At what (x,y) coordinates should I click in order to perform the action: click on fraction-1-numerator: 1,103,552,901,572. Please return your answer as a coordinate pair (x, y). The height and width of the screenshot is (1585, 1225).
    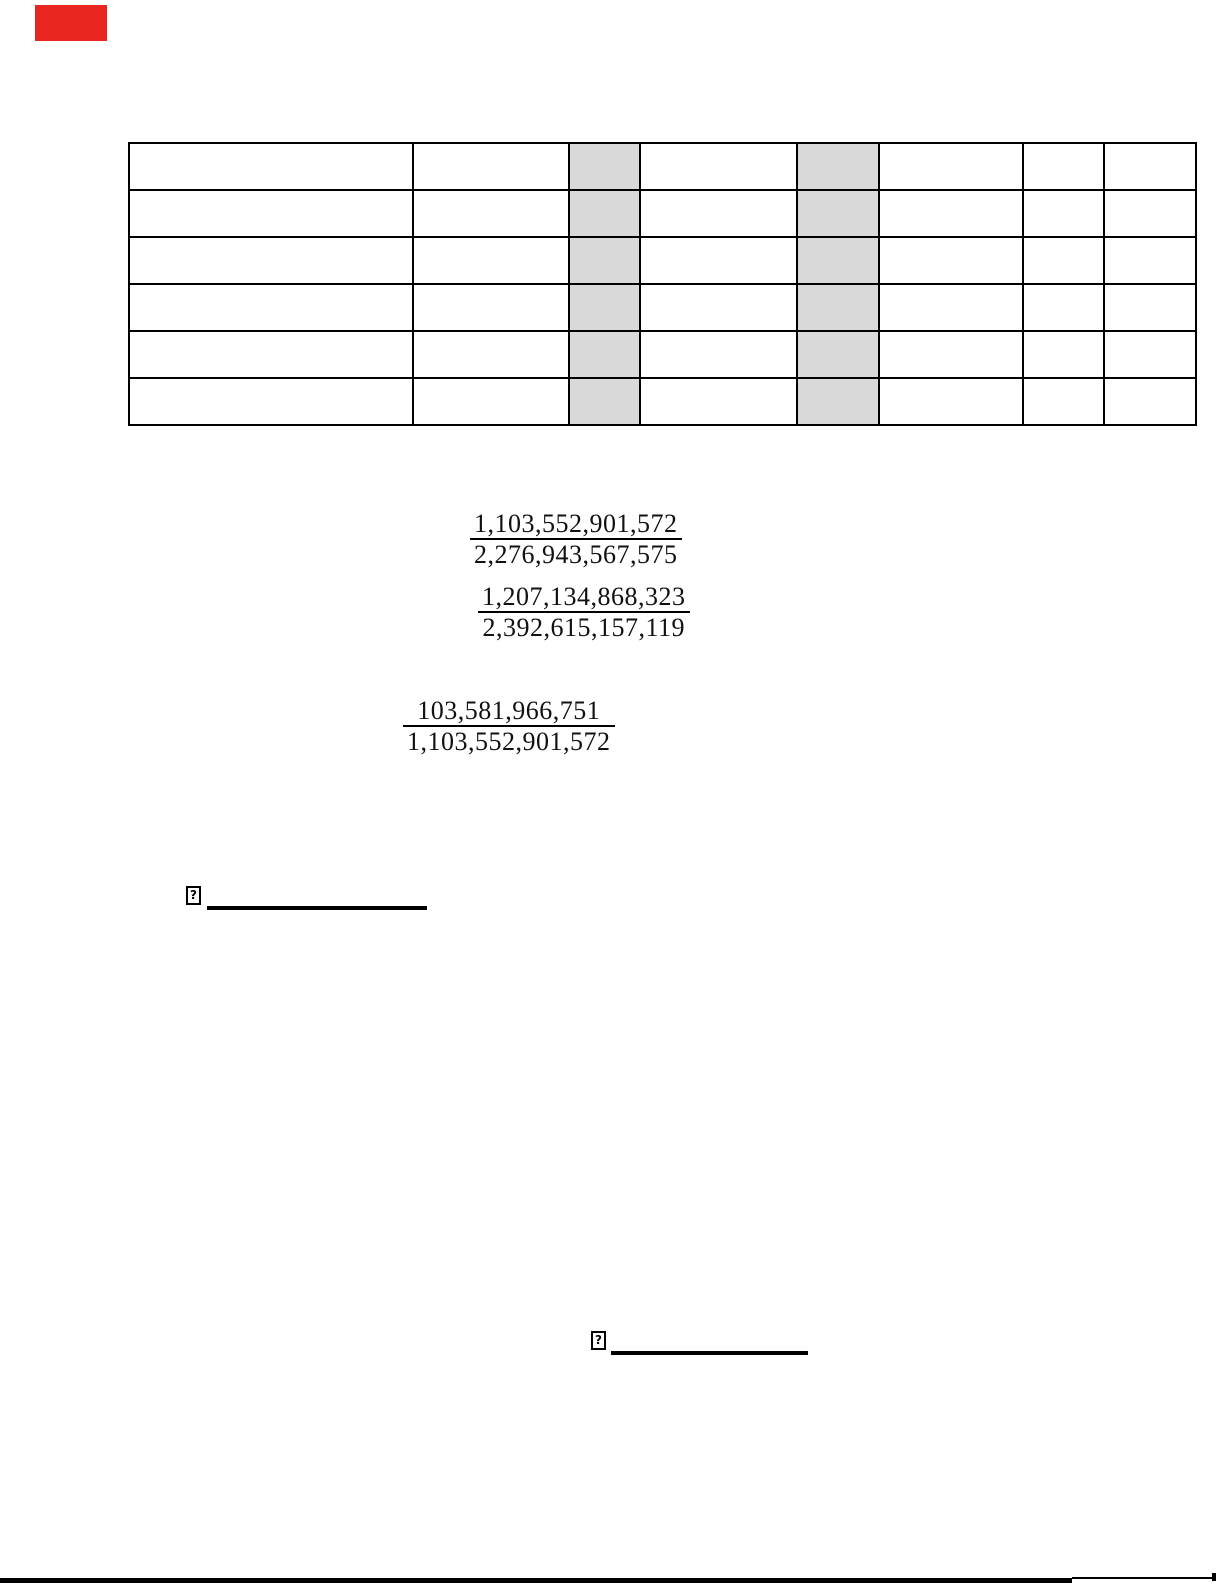
    Looking at the image, I should click on (576, 525).